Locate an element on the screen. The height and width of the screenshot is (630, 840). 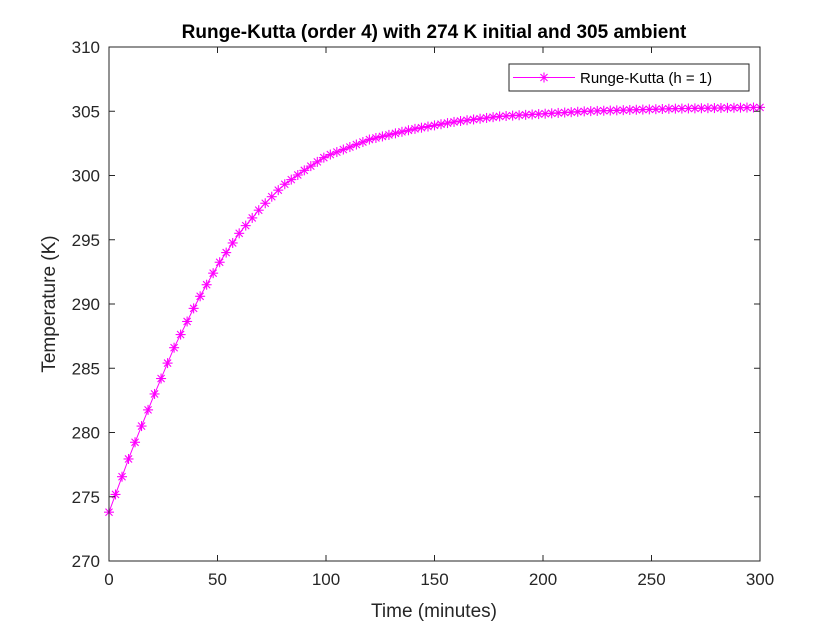
y-tick-label: 285 is located at coordinates (86, 368).